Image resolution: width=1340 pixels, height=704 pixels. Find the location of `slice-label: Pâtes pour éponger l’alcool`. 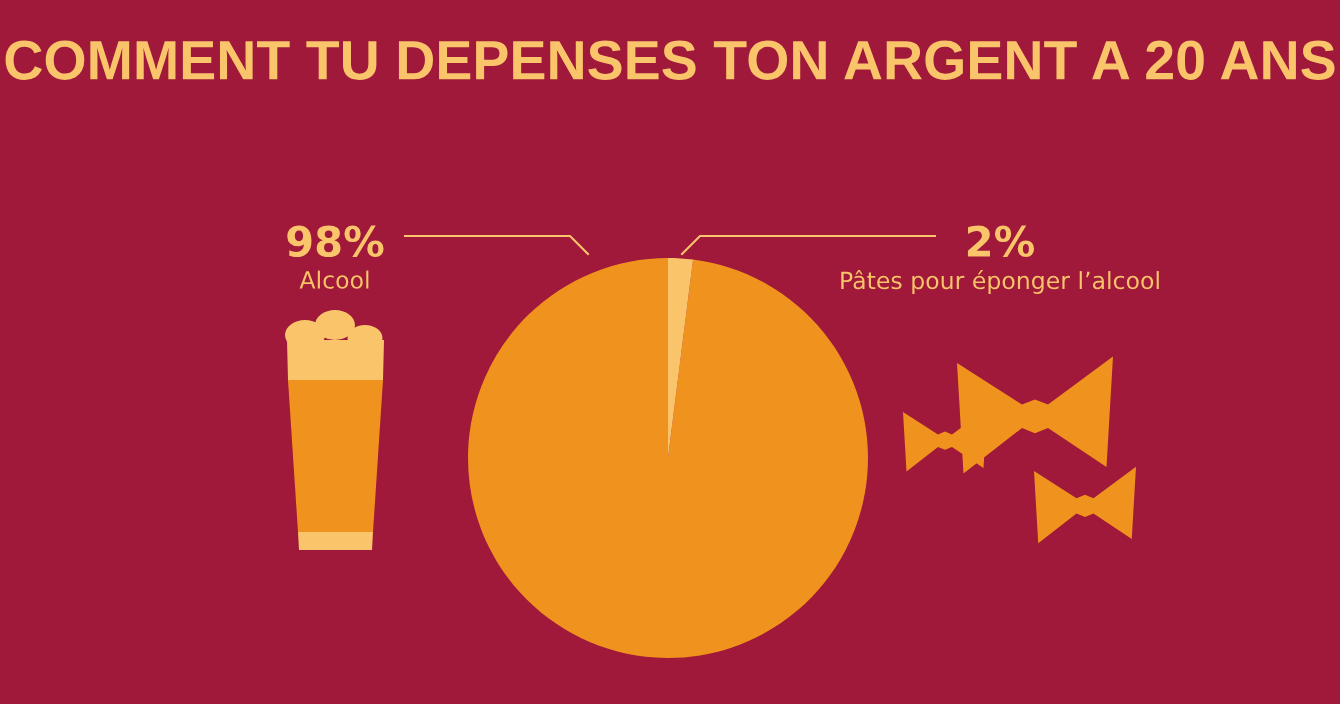

slice-label: Pâtes pour éponger l’alcool is located at coordinates (1000, 282).